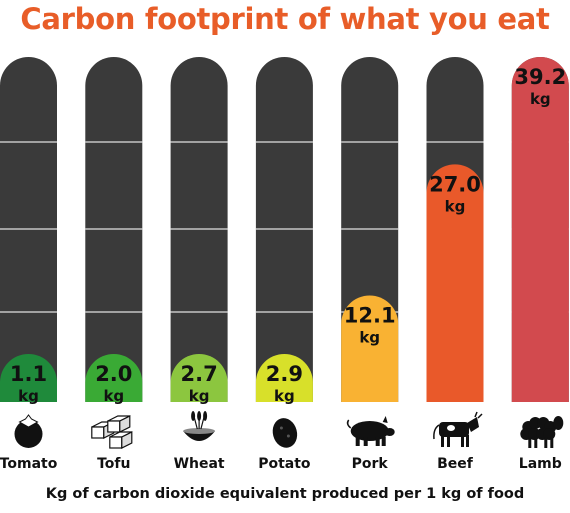  I want to click on data-label: 12.1, so click(370, 316).